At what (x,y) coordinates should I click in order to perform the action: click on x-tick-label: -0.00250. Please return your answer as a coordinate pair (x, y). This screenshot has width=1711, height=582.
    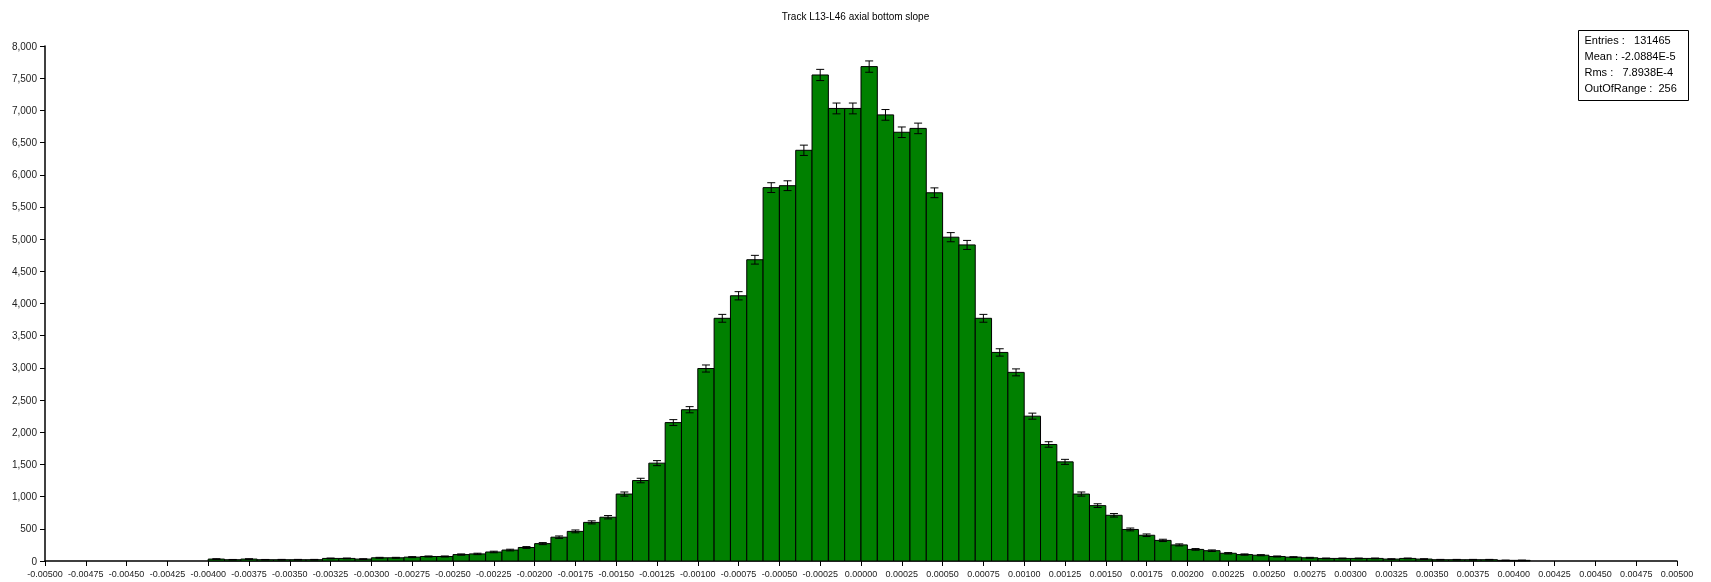
    Looking at the image, I should click on (453, 573).